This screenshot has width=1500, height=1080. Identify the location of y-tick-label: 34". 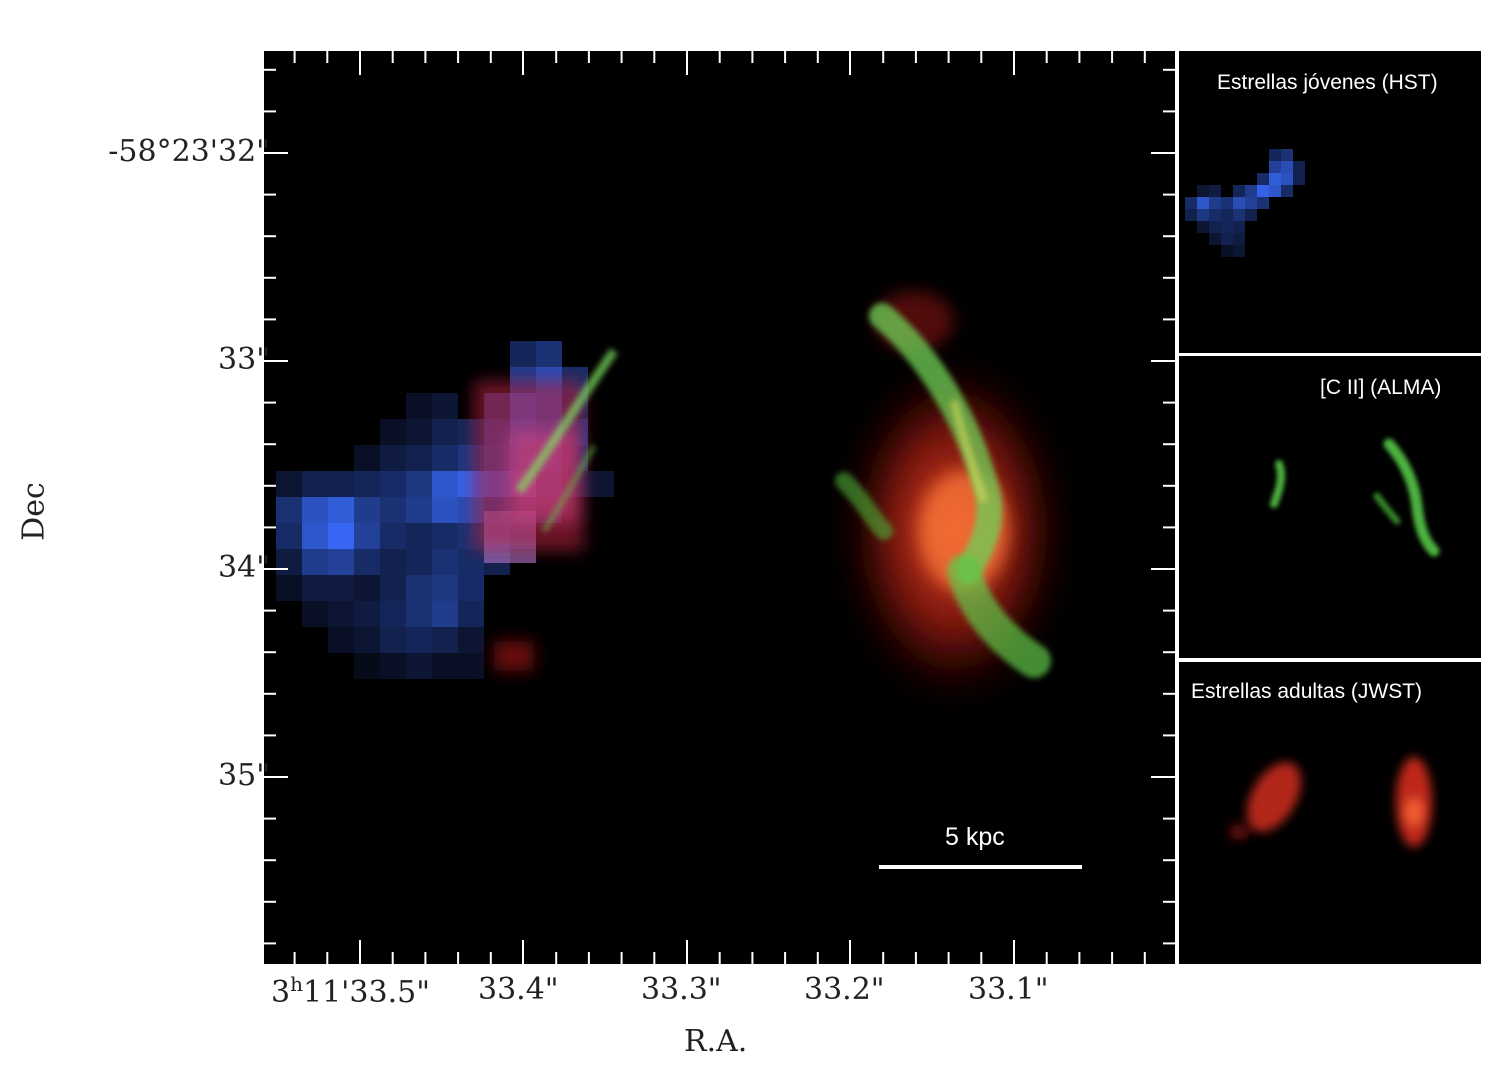
(244, 567).